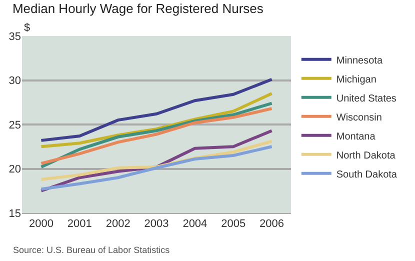 This screenshot has height=261, width=415. Describe the element at coordinates (27, 28) in the screenshot. I see `y-axis-title: $` at that location.